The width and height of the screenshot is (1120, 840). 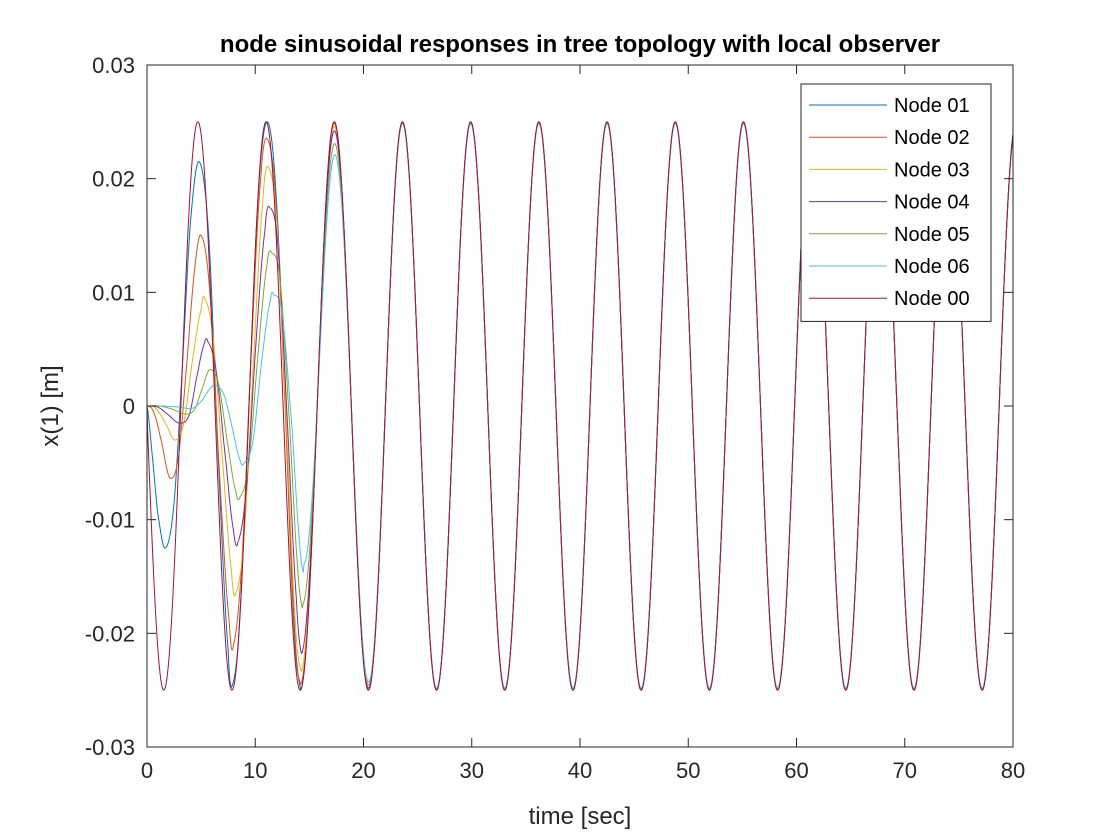 I want to click on x-tick-label: 70, so click(x=905, y=770).